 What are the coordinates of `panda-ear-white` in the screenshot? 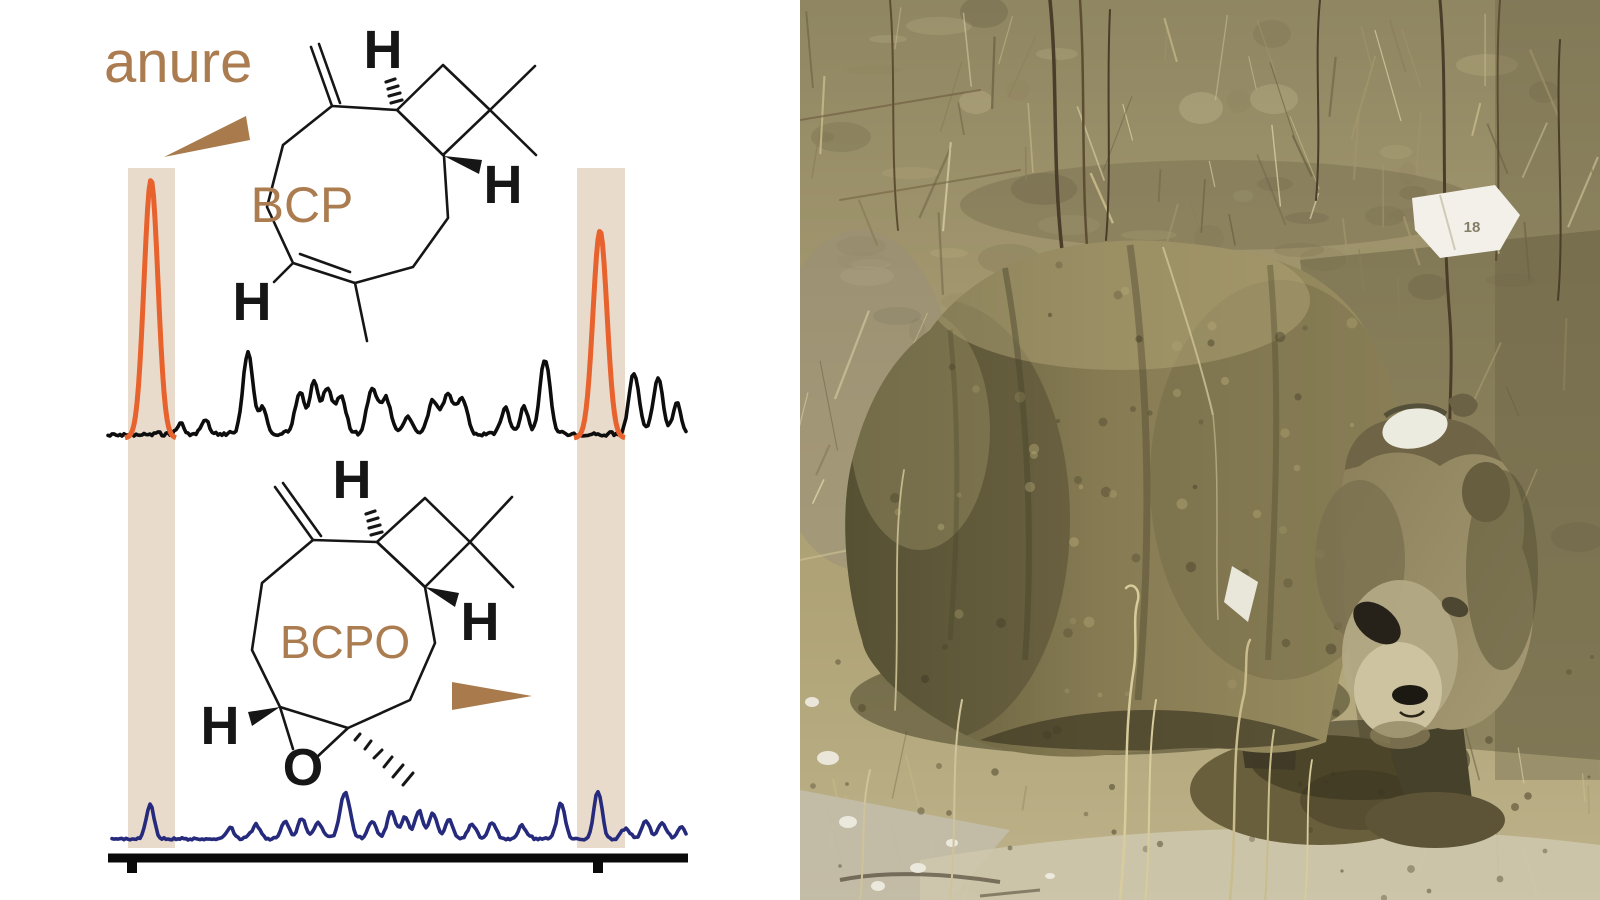 It's located at (1415, 428).